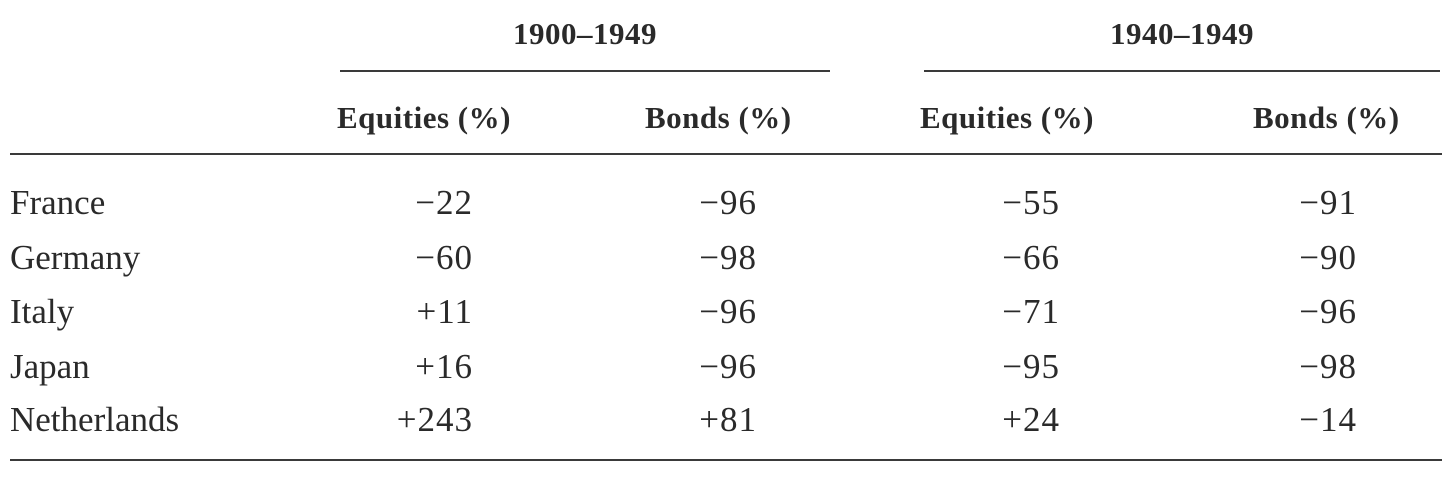 This screenshot has width=1456, height=478. Describe the element at coordinates (726, 154) in the screenshot. I see `header-rule` at that location.